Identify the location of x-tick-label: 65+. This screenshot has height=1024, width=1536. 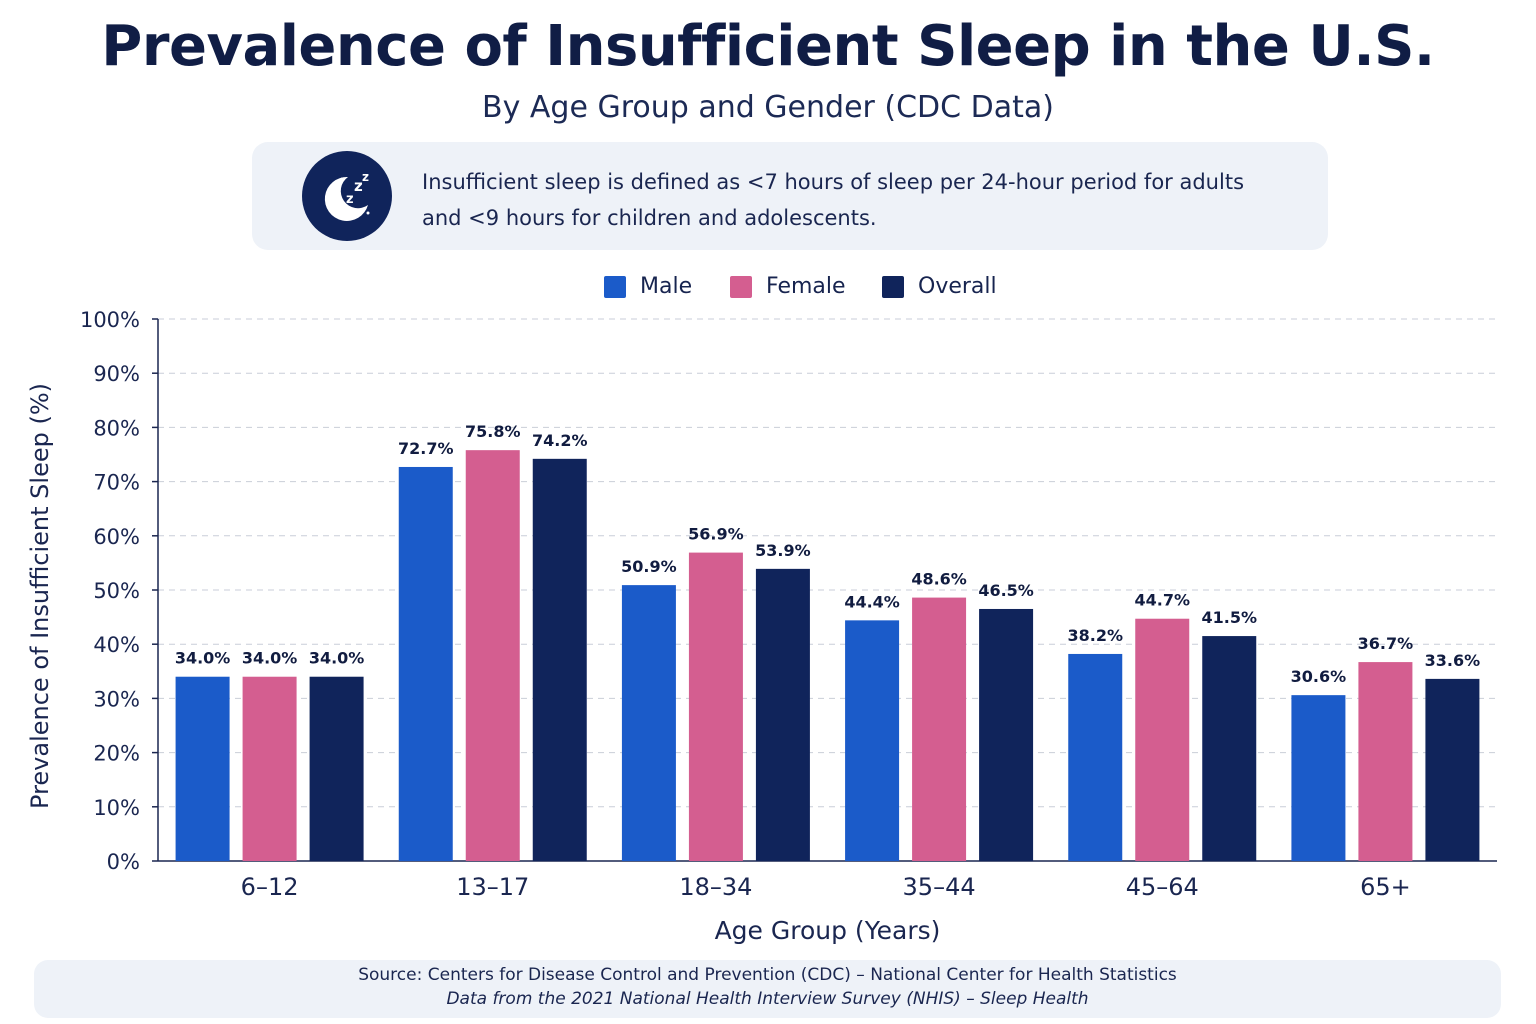
(1385, 887).